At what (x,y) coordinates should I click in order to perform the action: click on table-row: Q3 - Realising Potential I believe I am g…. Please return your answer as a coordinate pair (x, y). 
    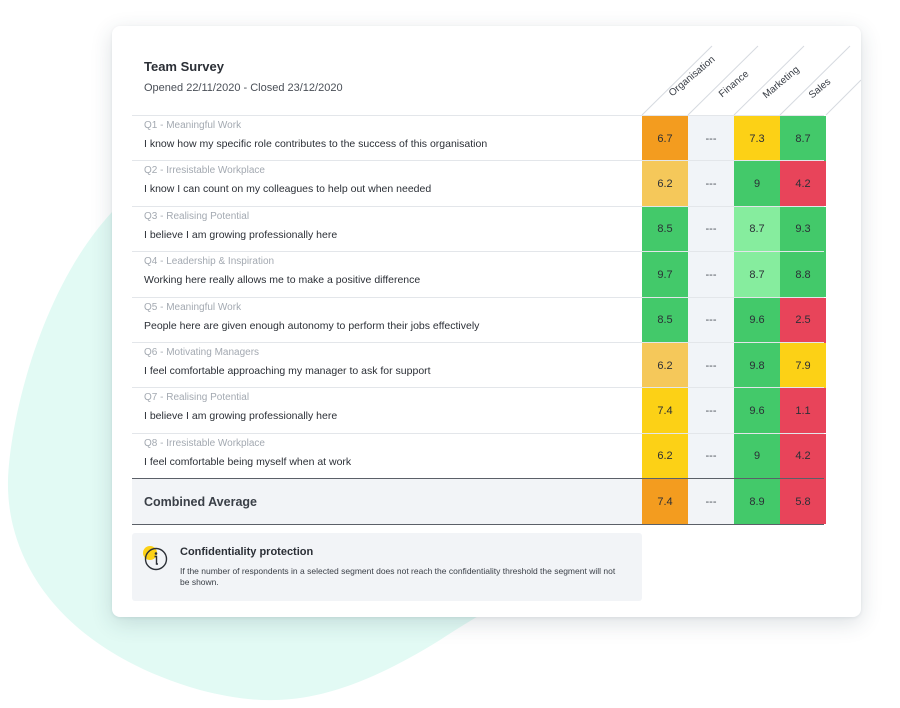
    Looking at the image, I should click on (479, 228).